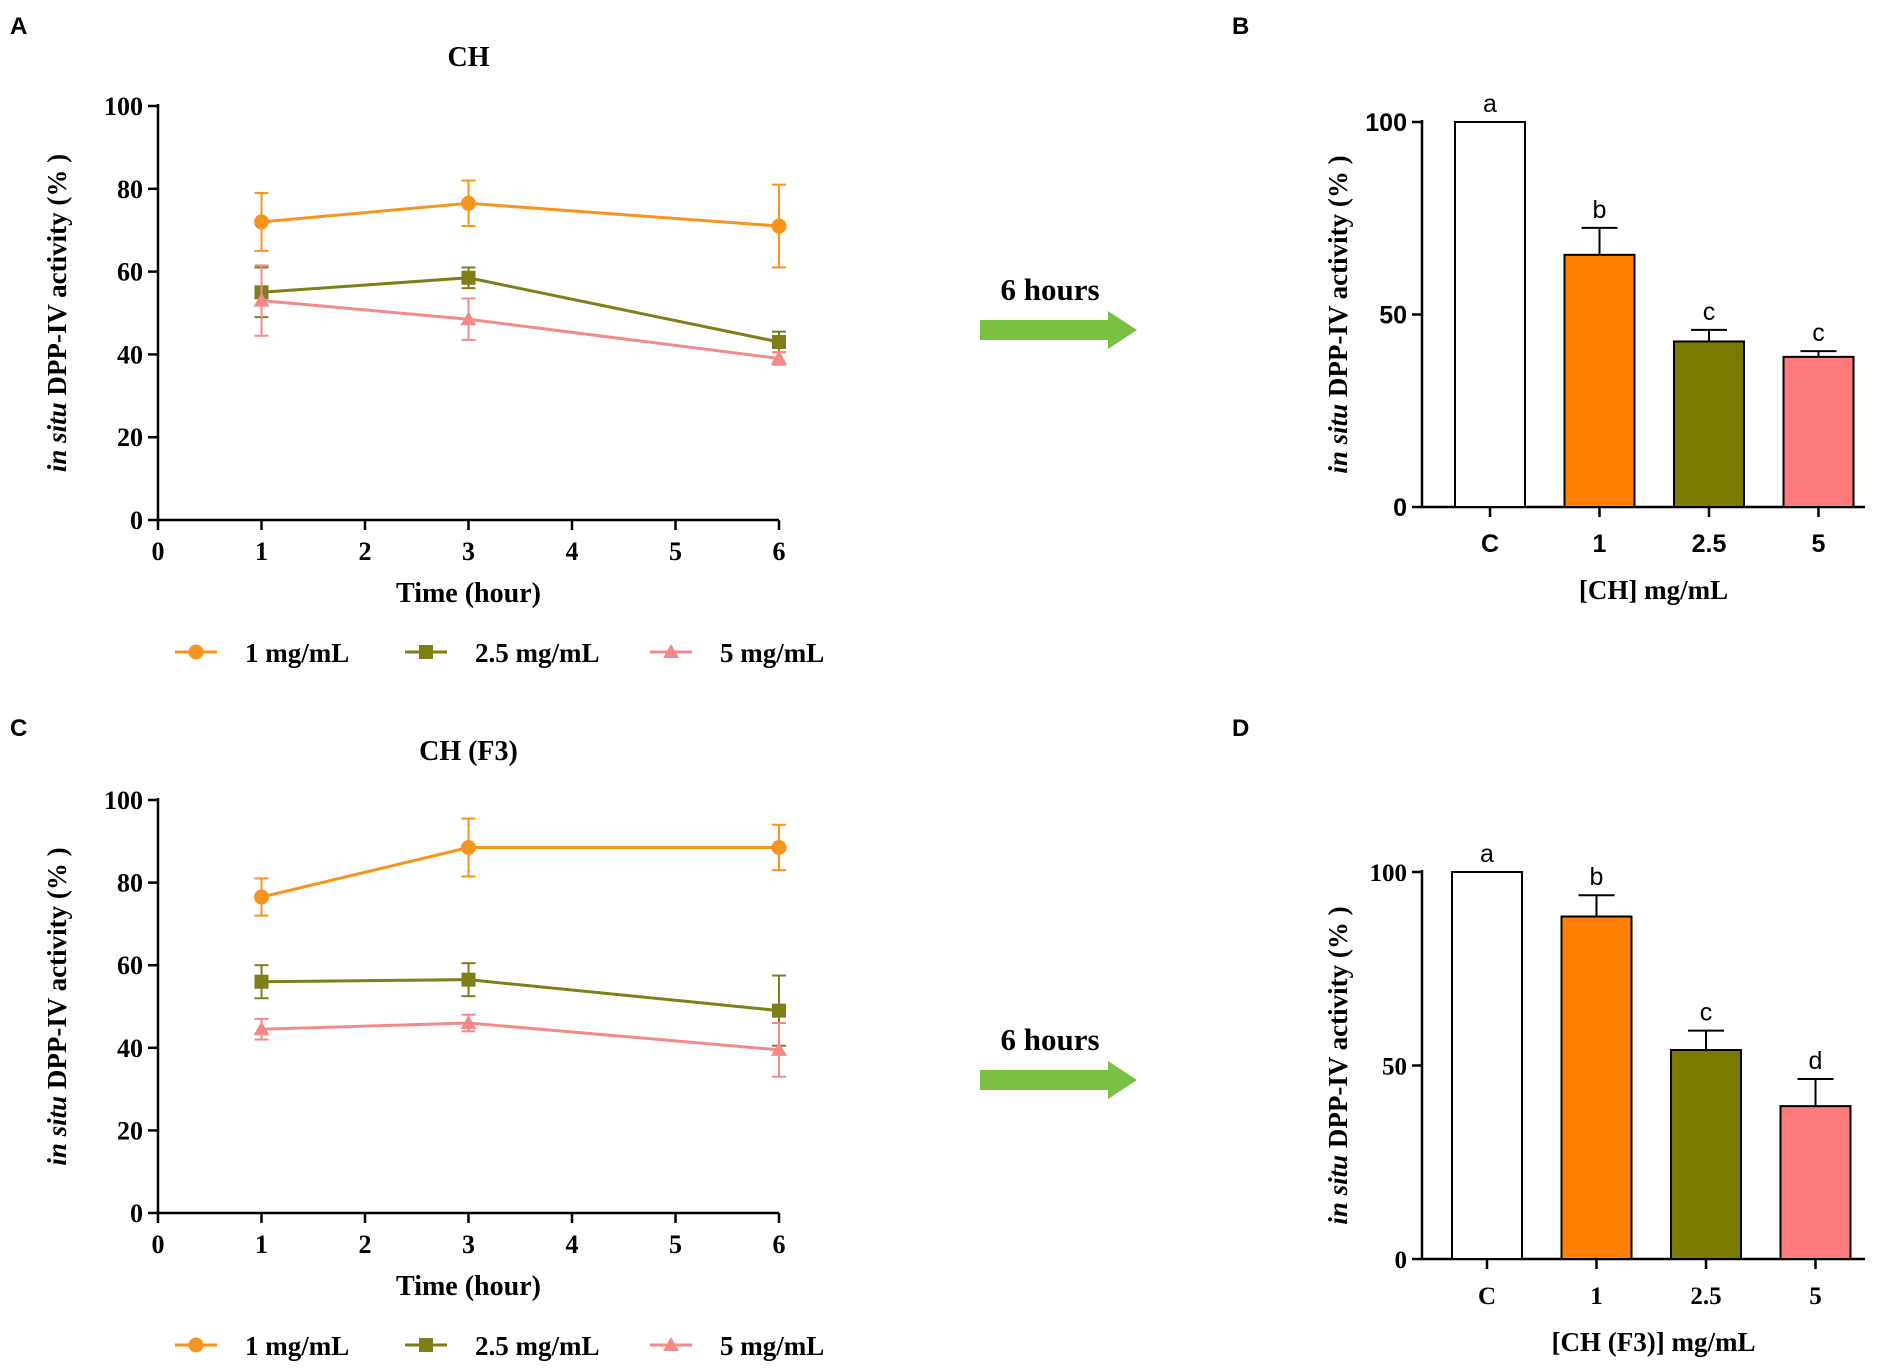 The image size is (1901, 1372). What do you see at coordinates (1815, 1296) in the screenshot?
I see `chart-d-x-tick-label: 5` at bounding box center [1815, 1296].